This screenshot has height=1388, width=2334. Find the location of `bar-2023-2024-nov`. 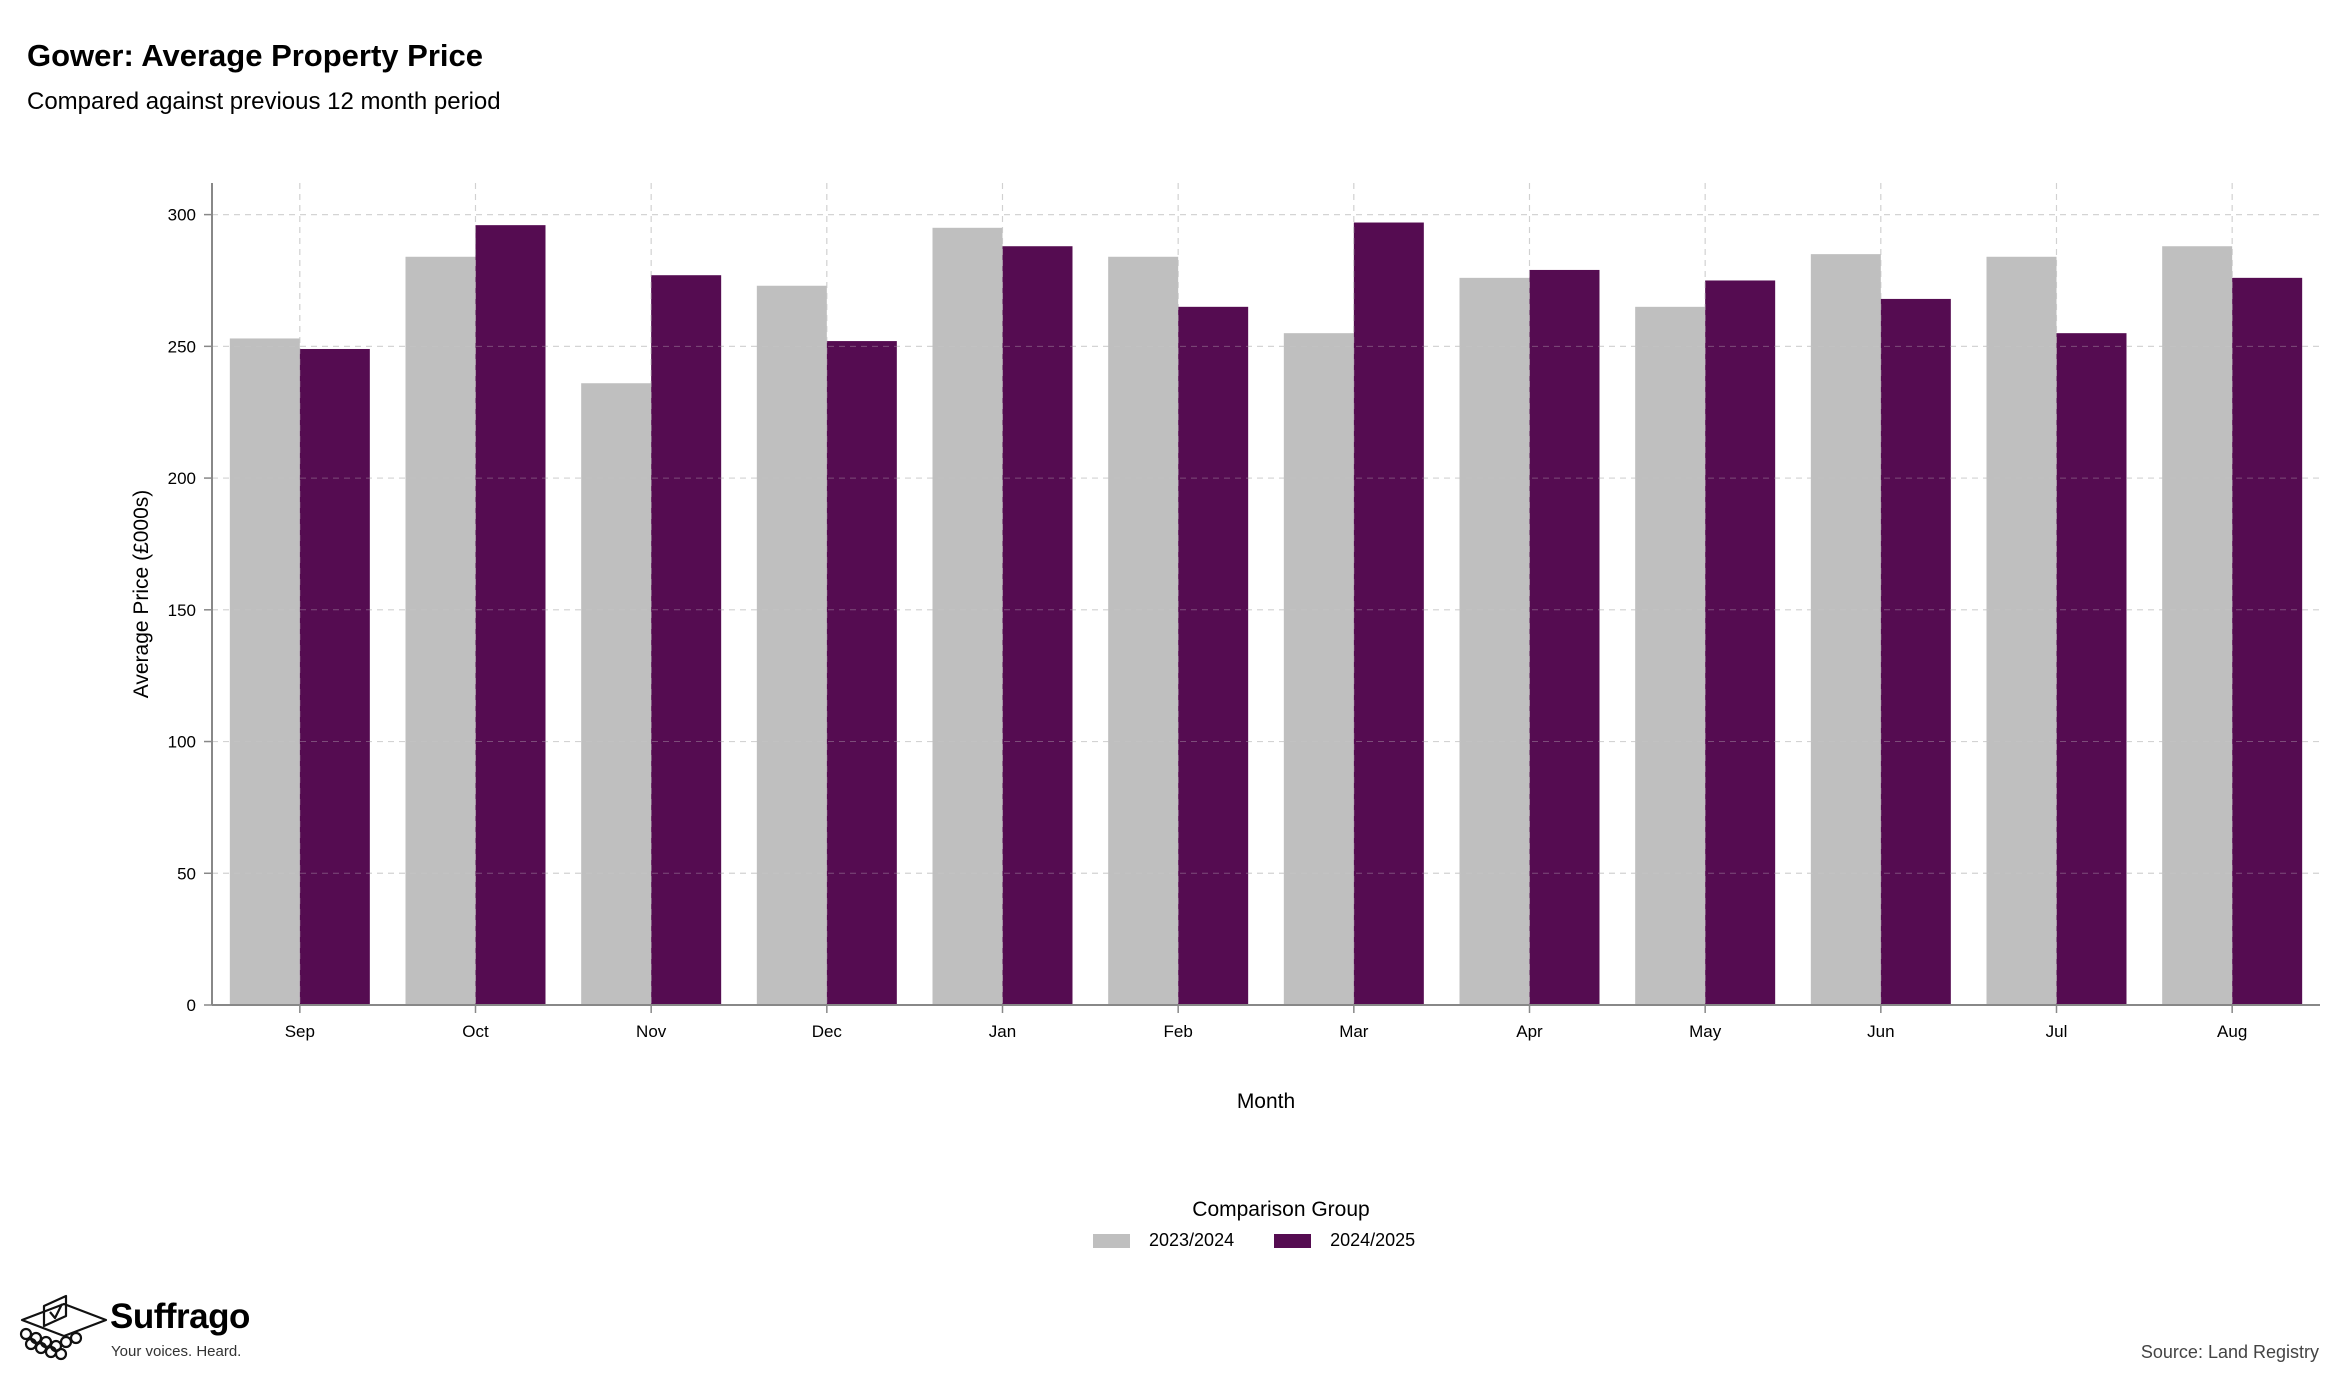

bar-2023-2024-nov is located at coordinates (616, 694).